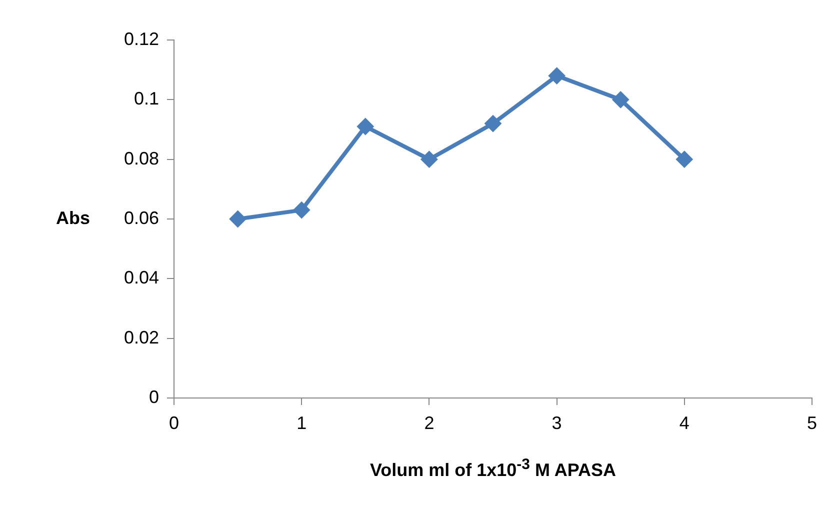 This screenshot has width=838, height=518. I want to click on x-tick-label: 4, so click(684, 422).